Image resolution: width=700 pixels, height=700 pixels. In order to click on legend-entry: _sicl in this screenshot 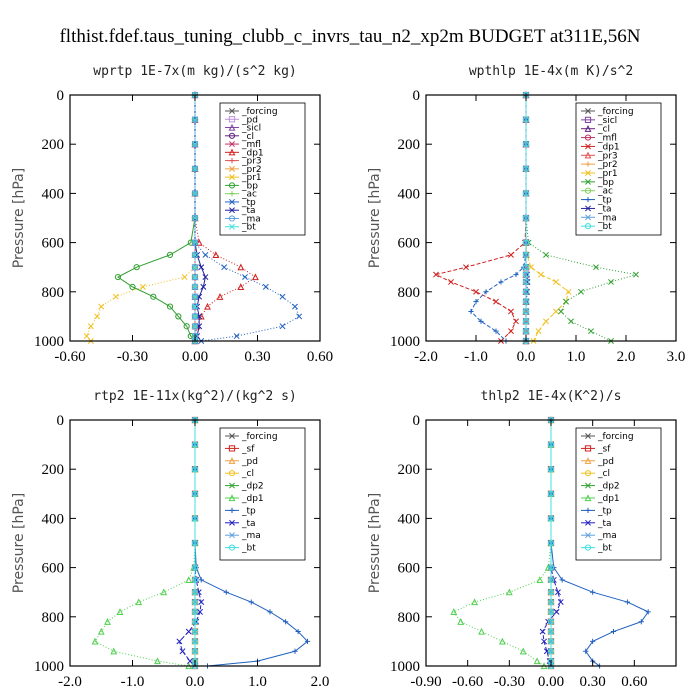, I will do `click(243, 129)`.